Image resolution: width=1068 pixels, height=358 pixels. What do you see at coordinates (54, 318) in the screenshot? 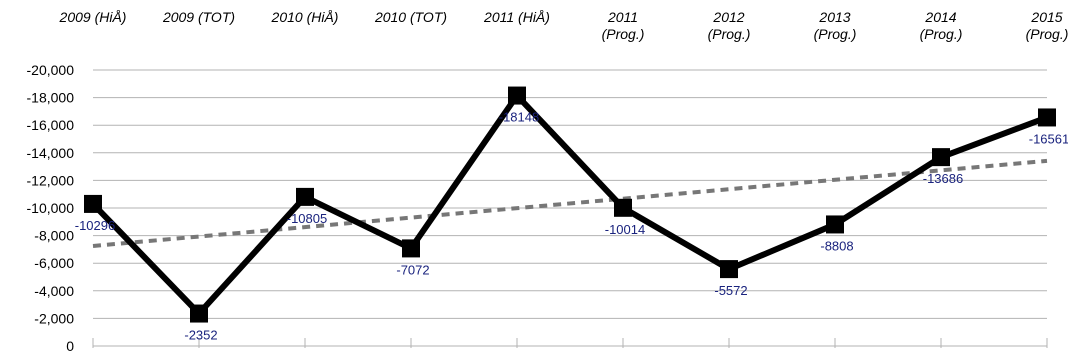
I see `y-tick-label: -2,000` at bounding box center [54, 318].